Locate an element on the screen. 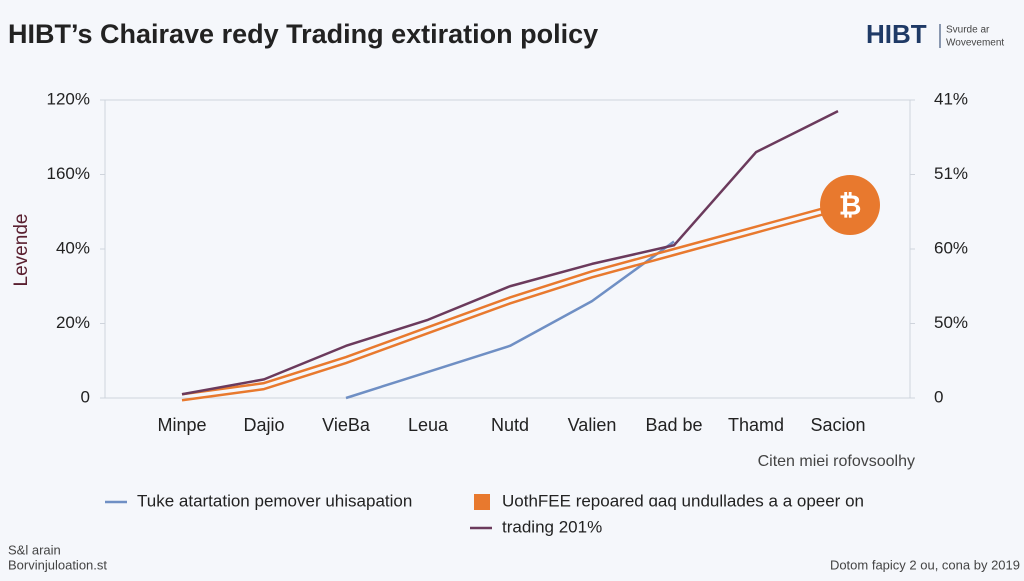 The width and height of the screenshot is (1024, 581). legend-label: trading 201% is located at coordinates (552, 526).